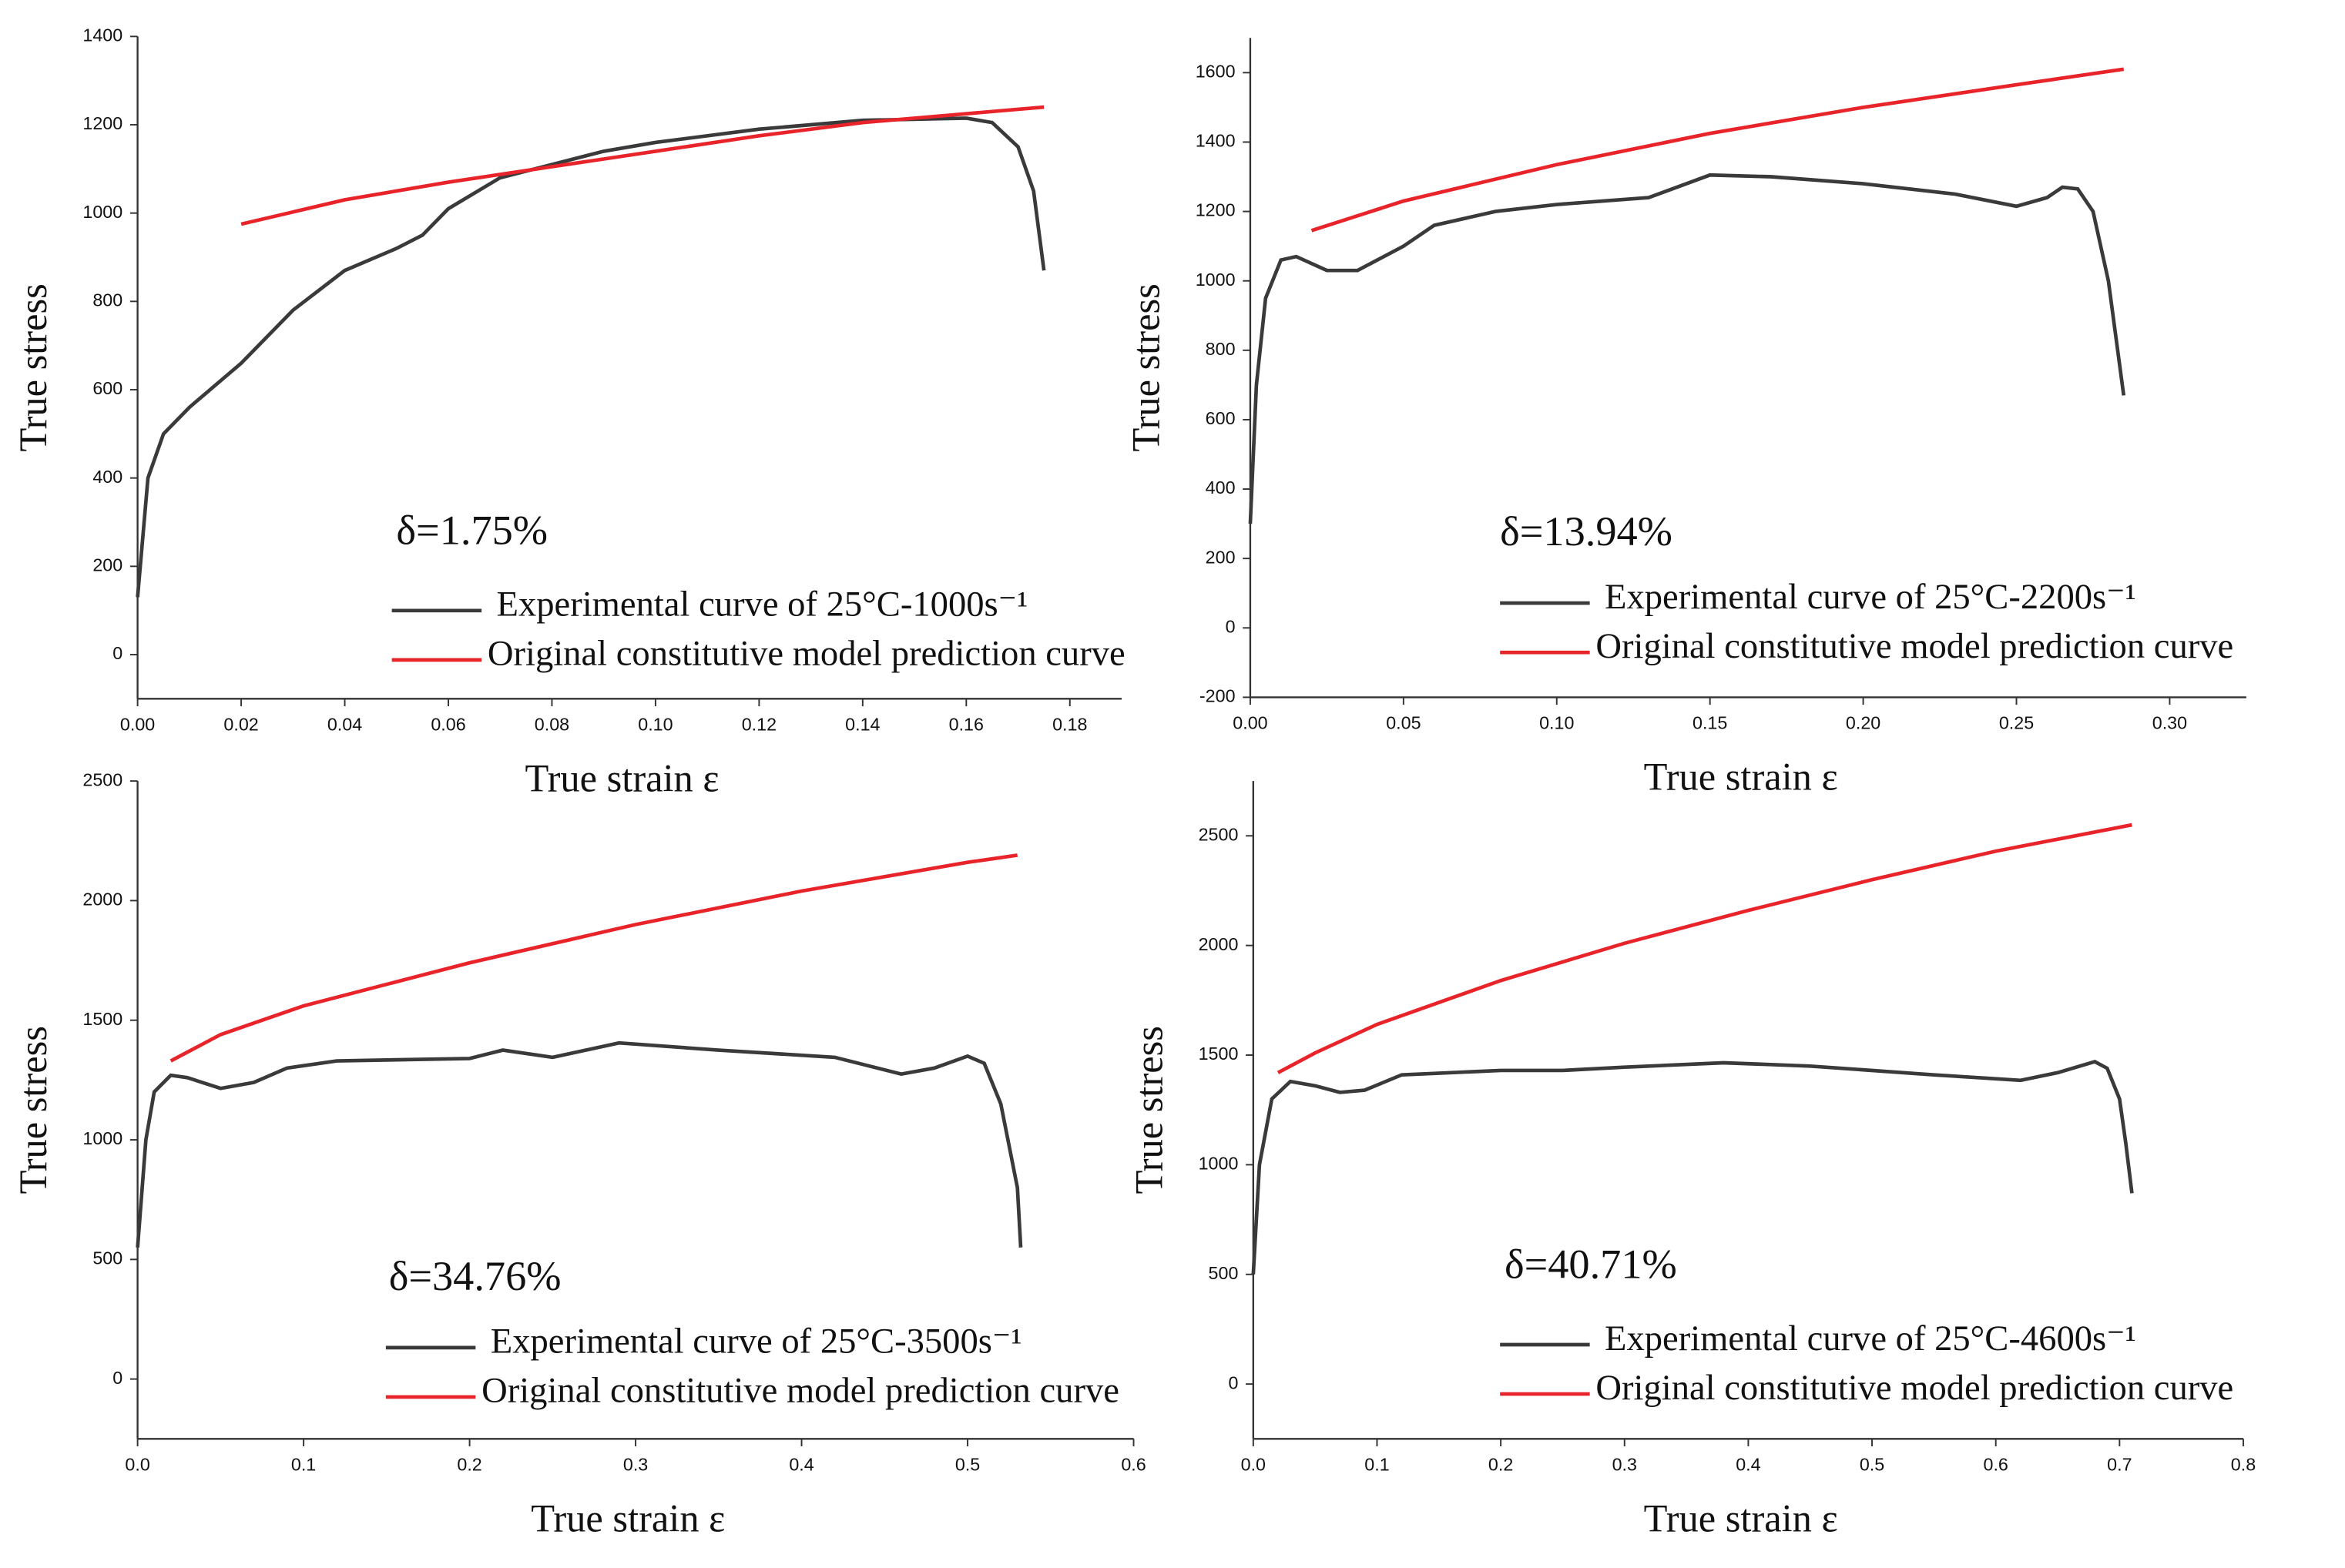 The image size is (2345, 1568). Describe the element at coordinates (448, 724) in the screenshot. I see `x-tick-label: 0.06` at that location.